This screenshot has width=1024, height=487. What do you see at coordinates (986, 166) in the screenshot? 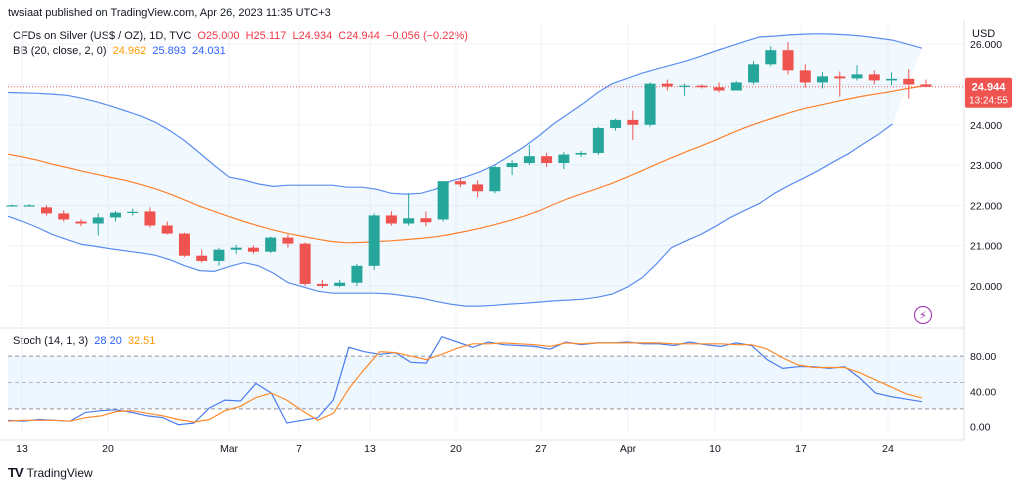
I see `price-tick-label: 23.000` at bounding box center [986, 166].